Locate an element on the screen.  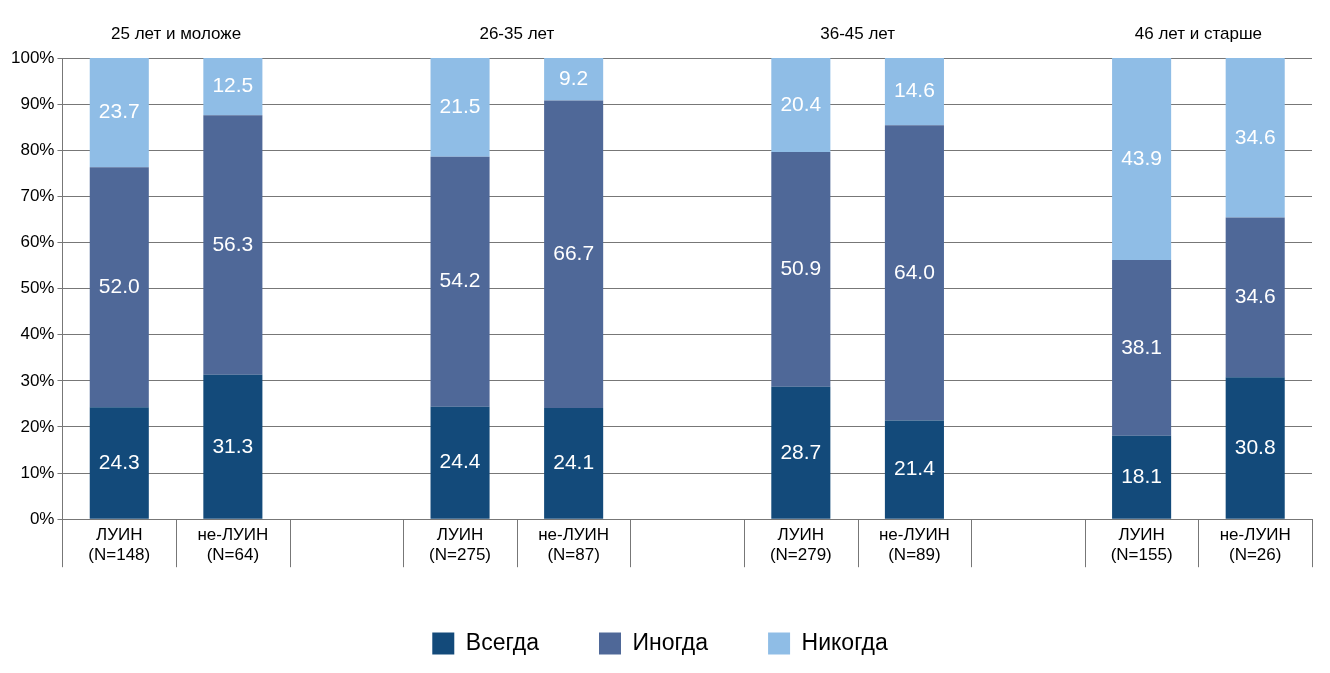
data-label: 28.7 is located at coordinates (801, 451).